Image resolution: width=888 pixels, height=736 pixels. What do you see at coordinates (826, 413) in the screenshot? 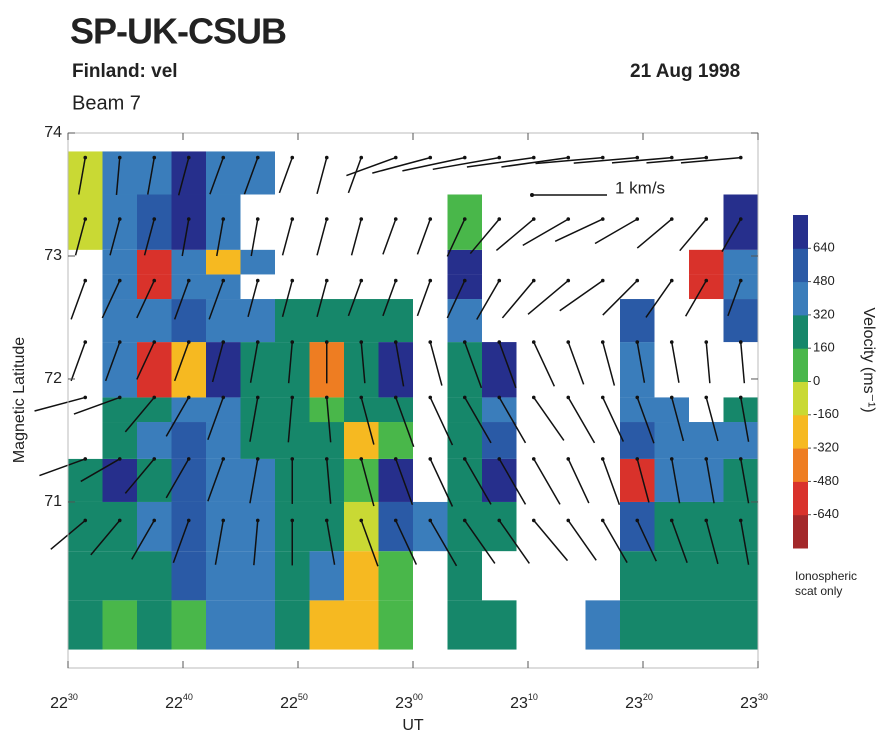
I see `colorbar-tick-label: -160` at bounding box center [826, 413].